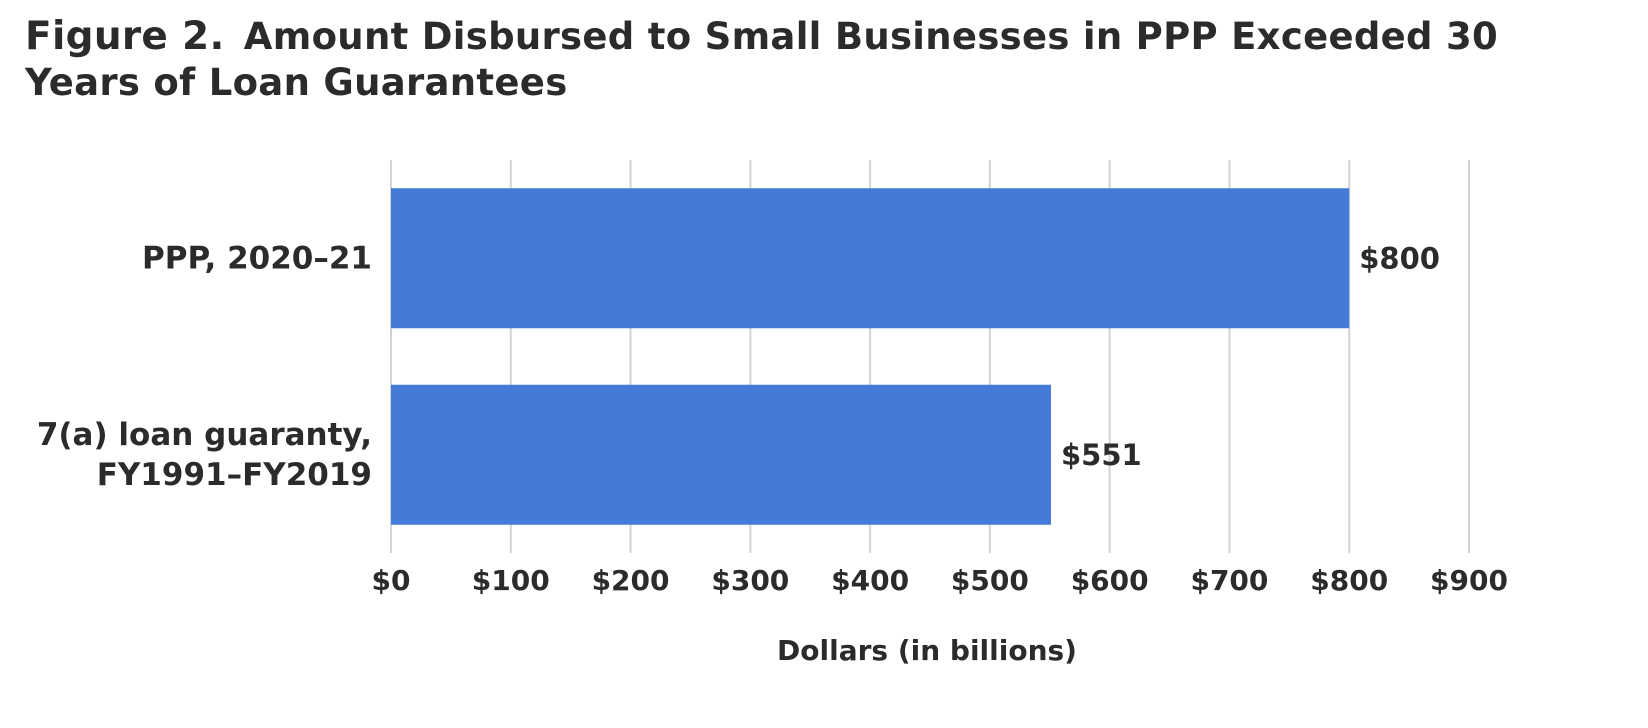  I want to click on x-tick-label: $200, so click(631, 580).